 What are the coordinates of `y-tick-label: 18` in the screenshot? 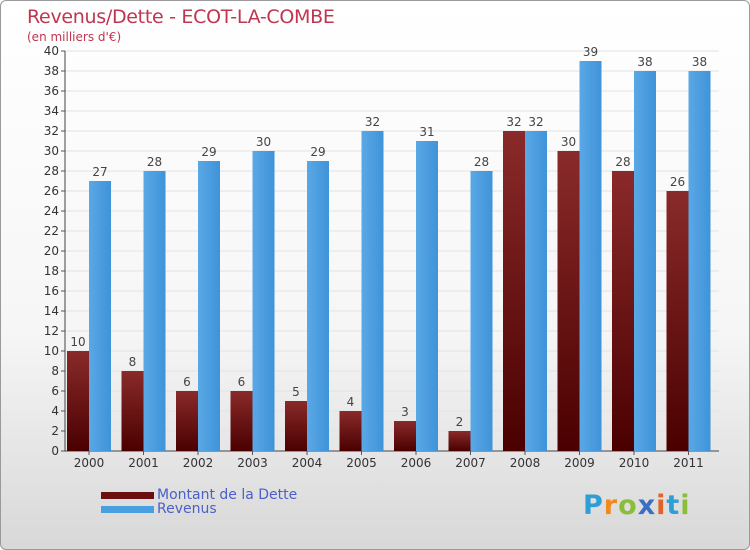 It's located at (51, 271).